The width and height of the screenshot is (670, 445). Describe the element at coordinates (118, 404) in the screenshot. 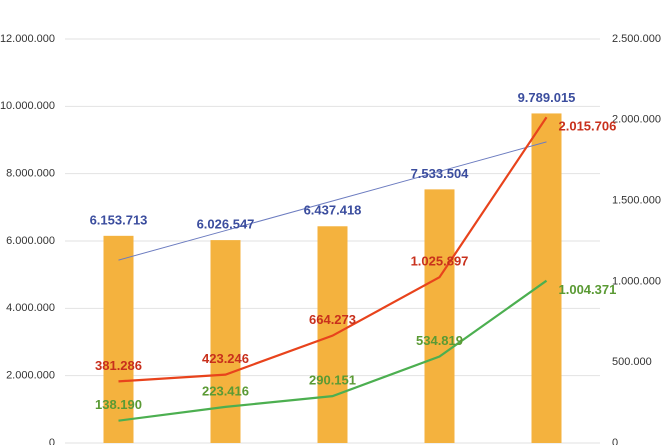

I see `value-label: 138.190` at that location.